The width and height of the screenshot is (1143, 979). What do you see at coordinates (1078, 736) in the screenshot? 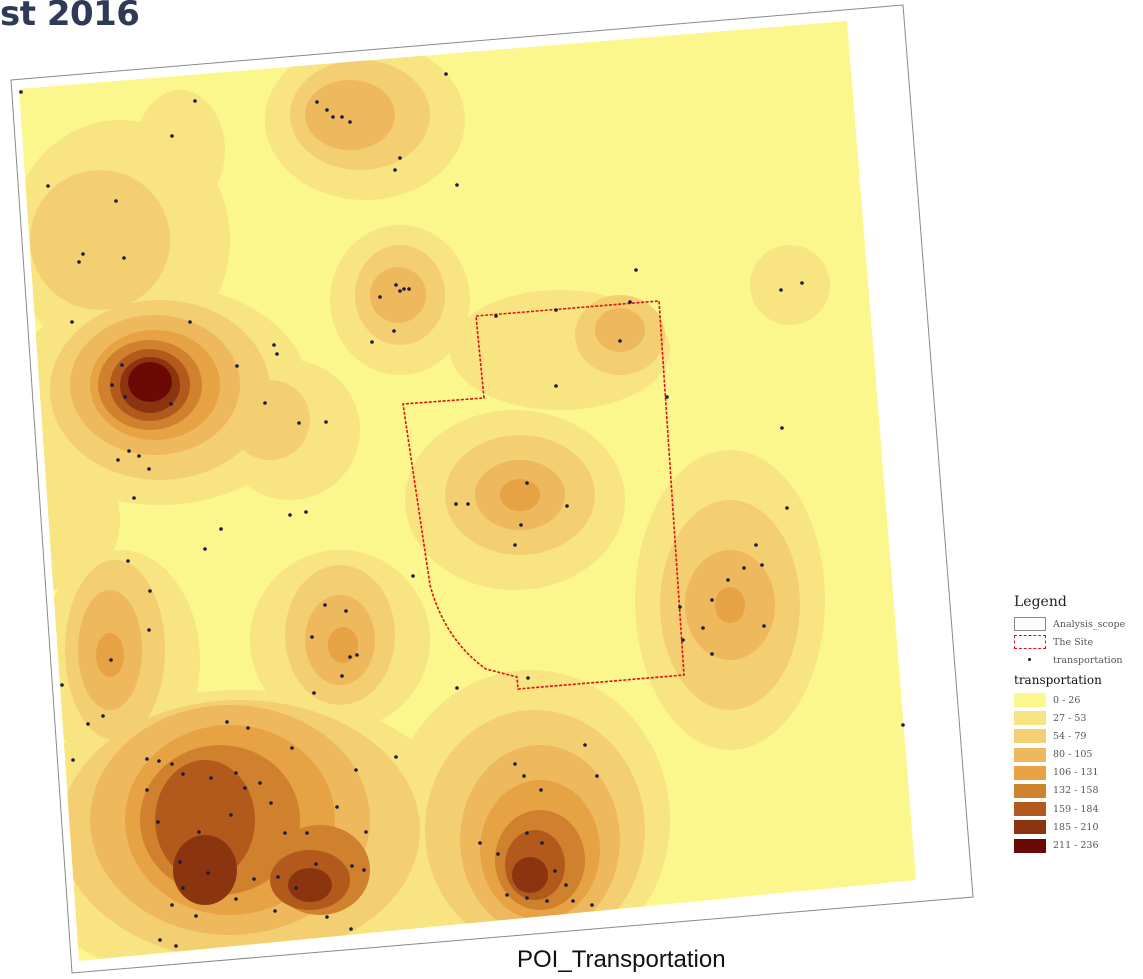
I see `legend-class-row: 54 - 79` at bounding box center [1078, 736].